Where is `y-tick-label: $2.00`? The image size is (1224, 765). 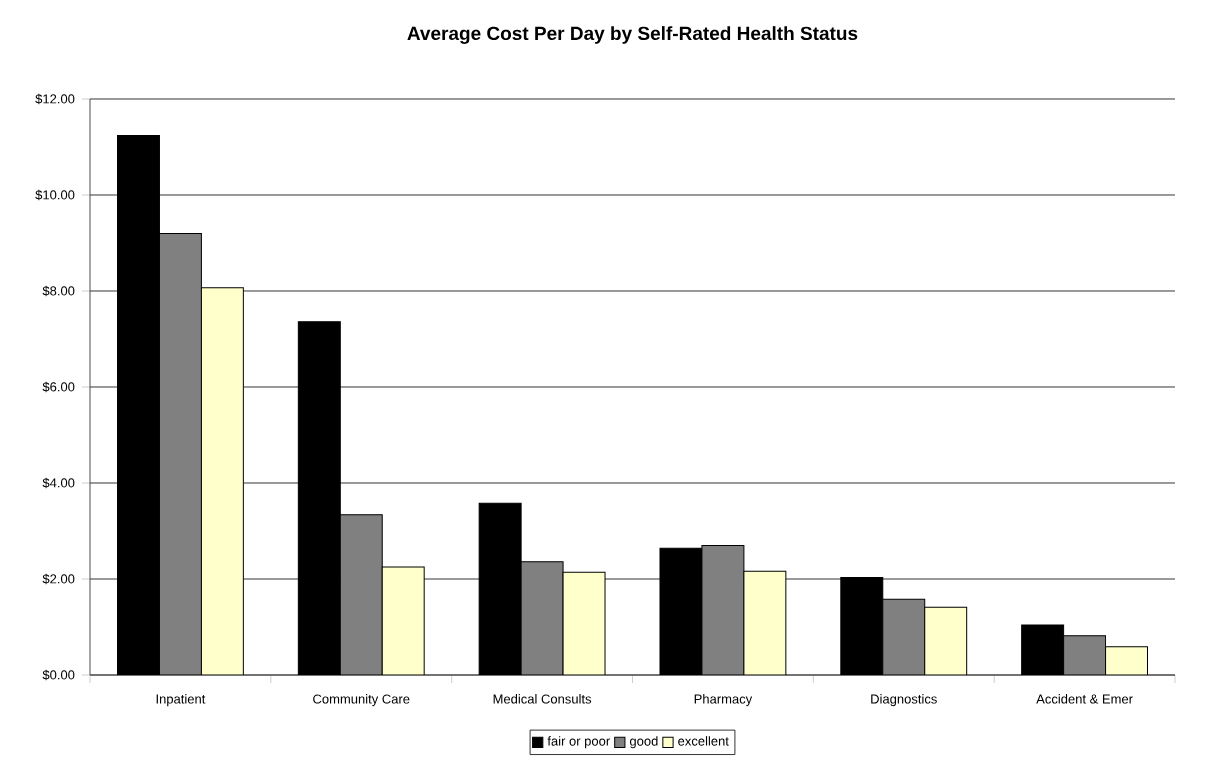 y-tick-label: $2.00 is located at coordinates (58, 579).